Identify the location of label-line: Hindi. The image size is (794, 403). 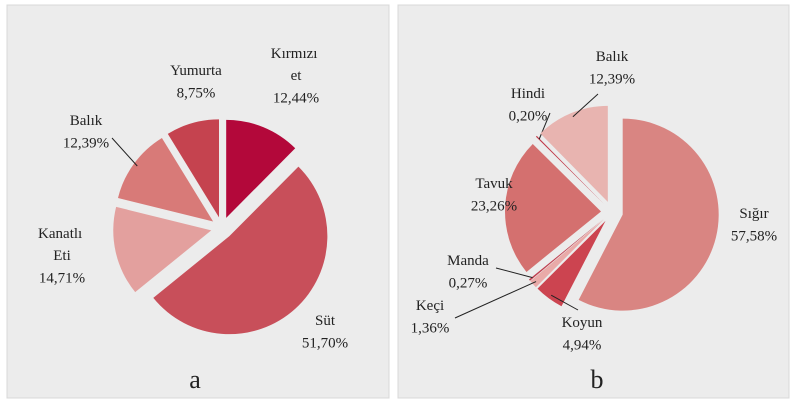
(528, 94).